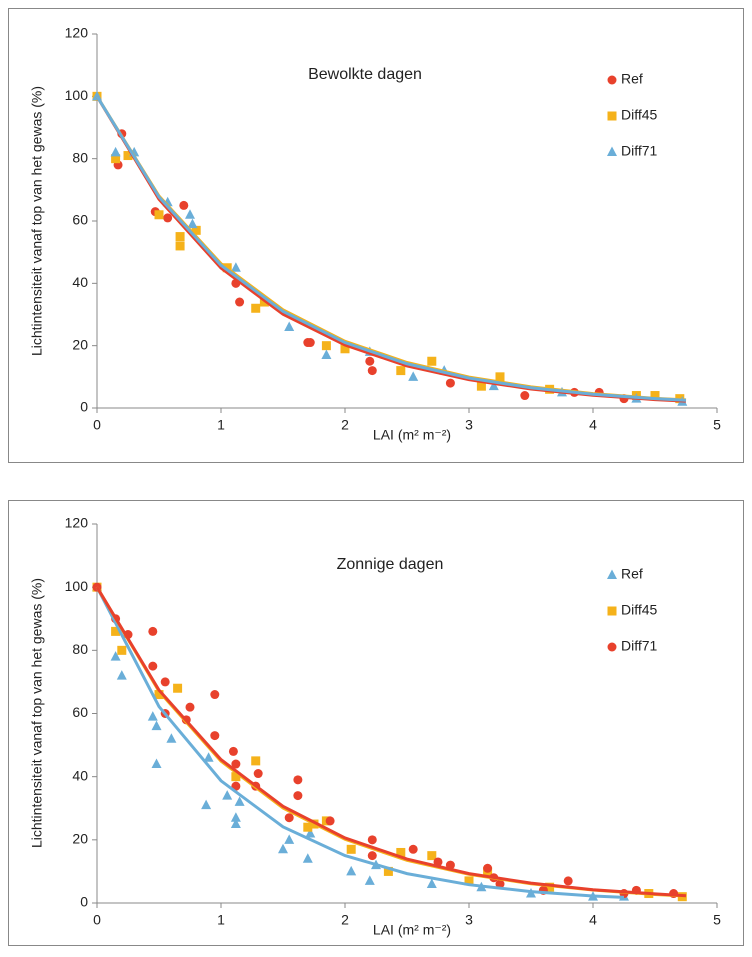 This screenshot has width=752, height=957. What do you see at coordinates (97, 920) in the screenshot?
I see `x-tick-label: 0` at bounding box center [97, 920].